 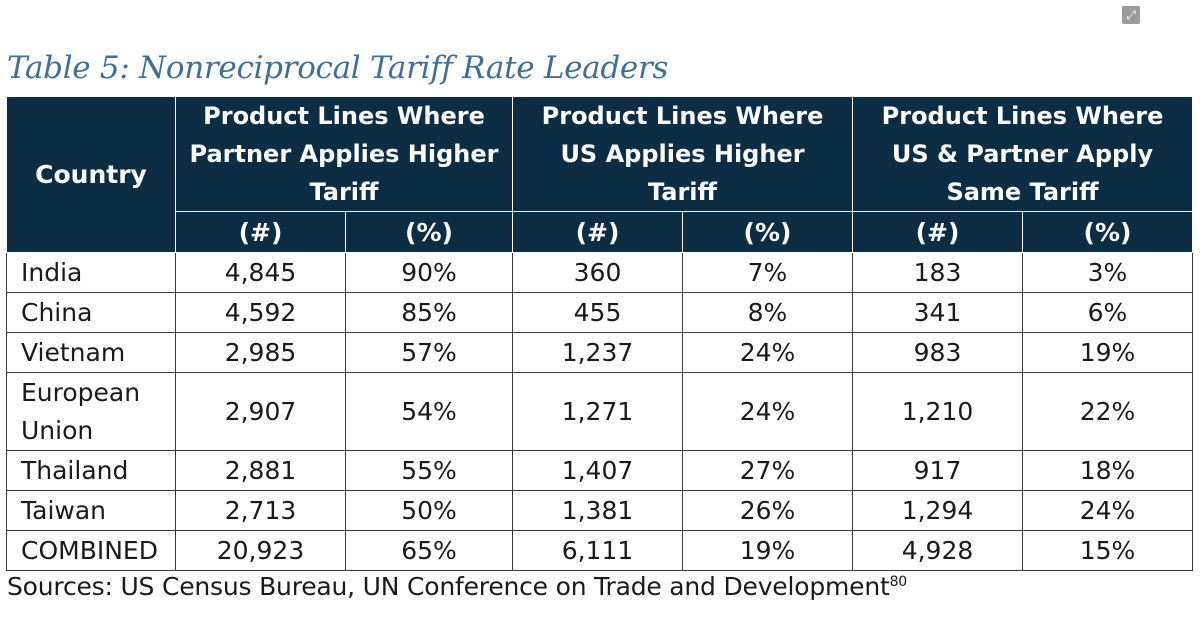 I want to click on value-cell: 1,237, so click(x=597, y=352).